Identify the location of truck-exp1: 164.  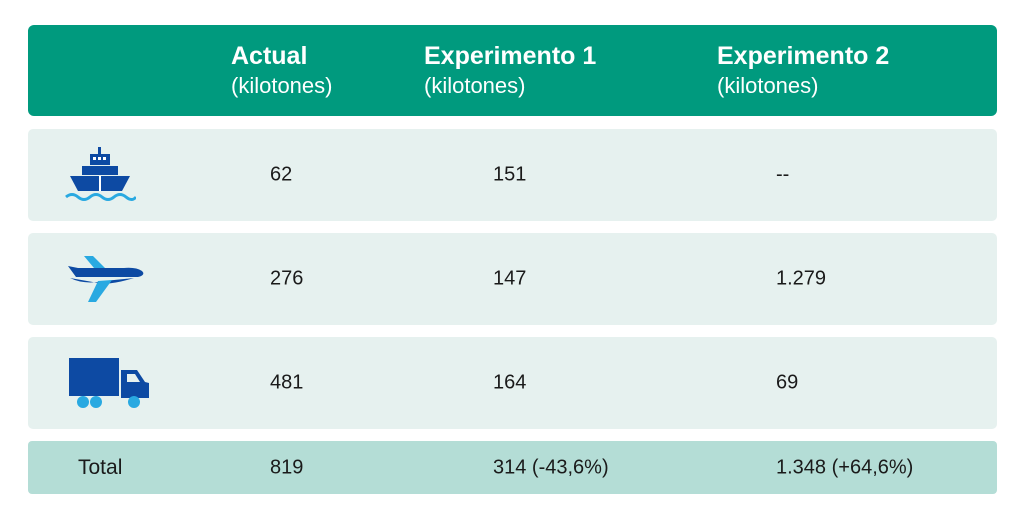
(510, 382).